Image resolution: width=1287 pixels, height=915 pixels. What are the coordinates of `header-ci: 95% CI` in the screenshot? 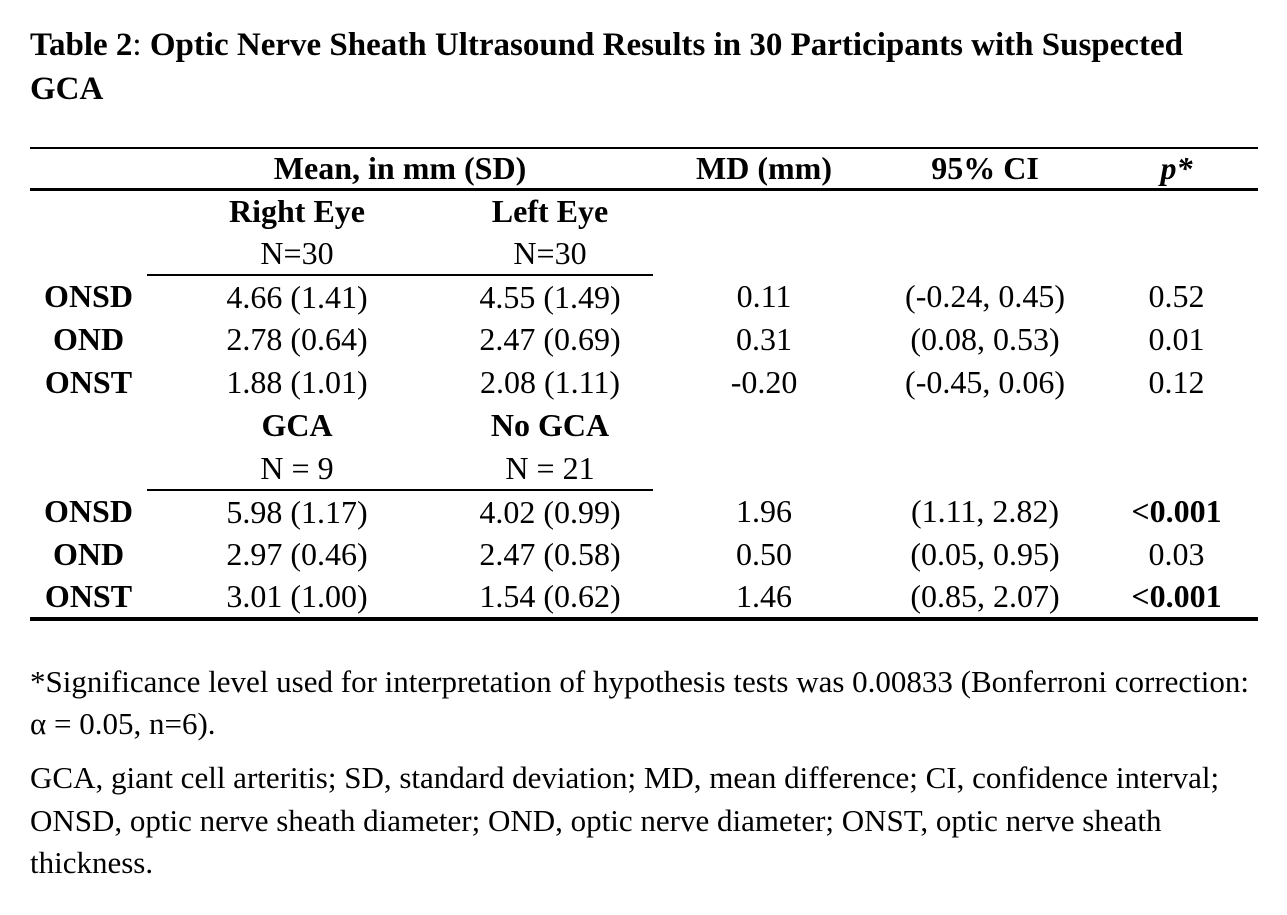 It's located at (985, 169).